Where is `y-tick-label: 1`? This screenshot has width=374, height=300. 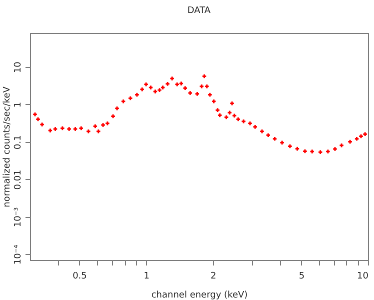
y-tick-label: 1 is located at coordinates (19, 105).